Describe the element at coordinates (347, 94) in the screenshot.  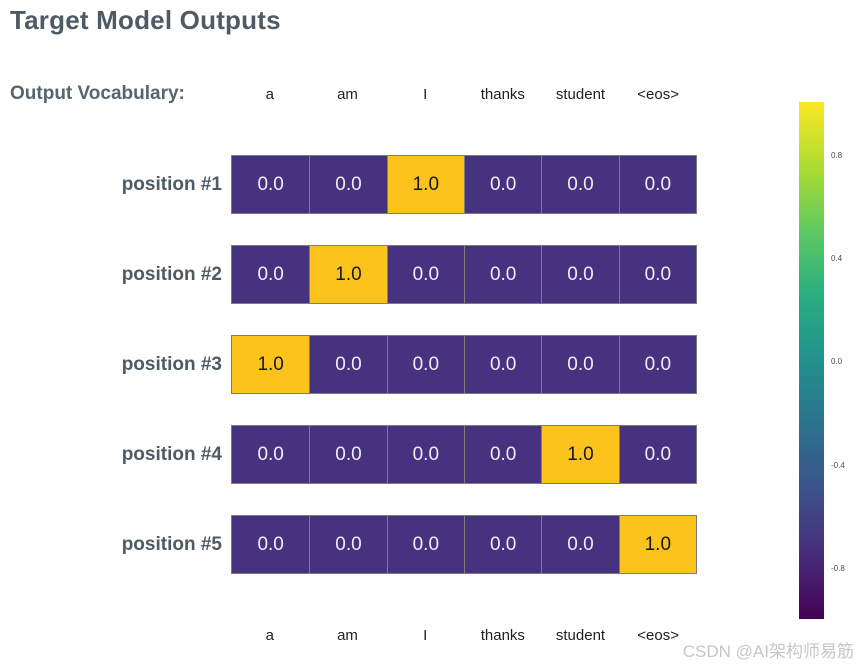
I see `vocab-header-am: am` at that location.